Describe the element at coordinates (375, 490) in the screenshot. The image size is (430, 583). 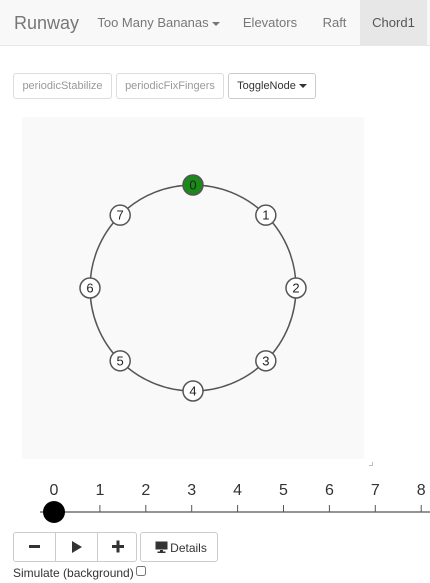
I see `timeline-tick-label: 7` at that location.